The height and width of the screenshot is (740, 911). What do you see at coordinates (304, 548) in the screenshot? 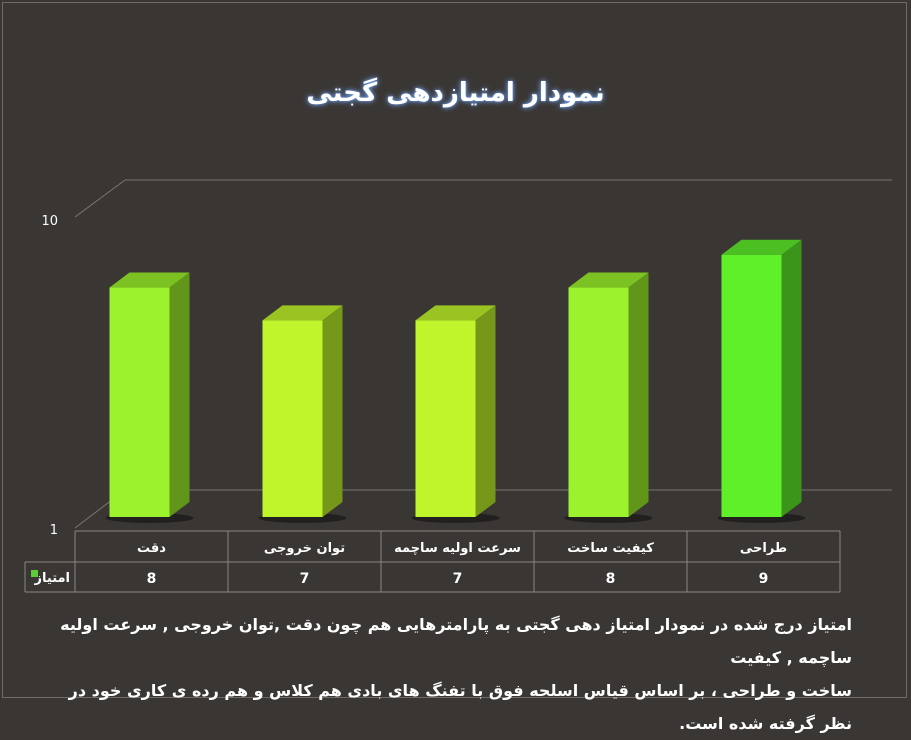
I see `x-category-label: توان خروجی` at bounding box center [304, 548].